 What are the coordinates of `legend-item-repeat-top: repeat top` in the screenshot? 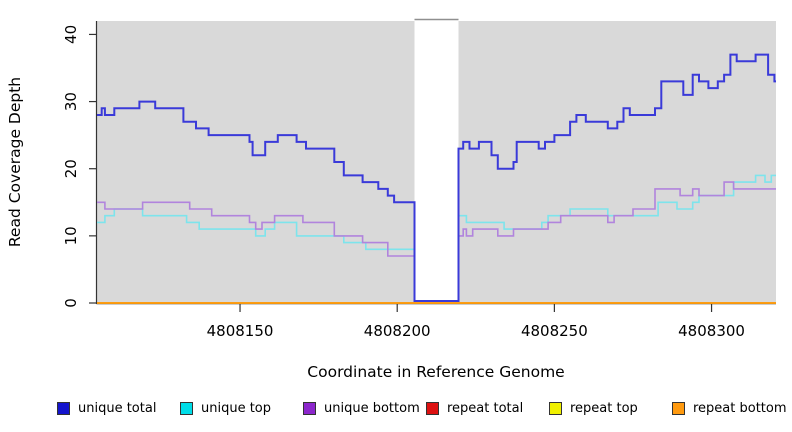 It's located at (610, 408).